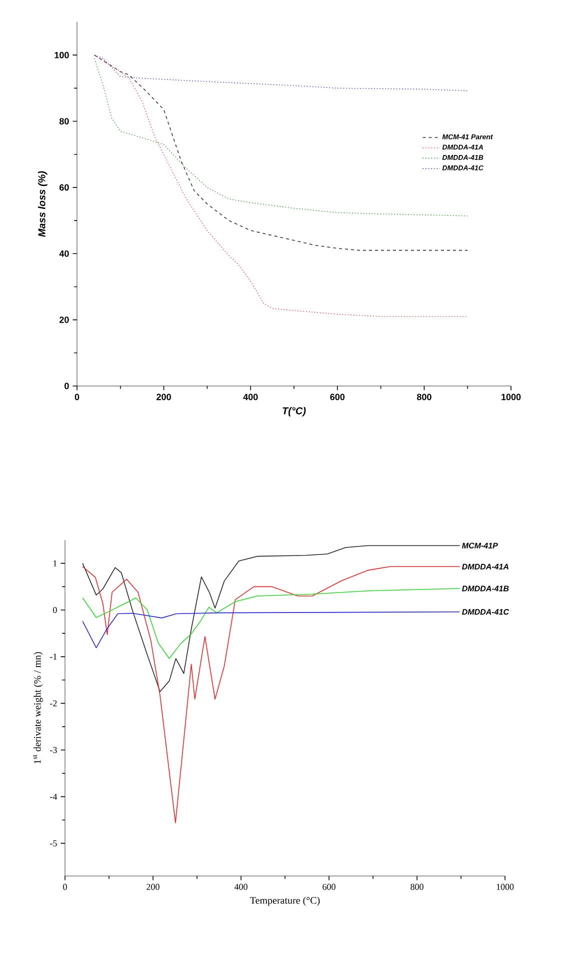  I want to click on y-tick-label: -4, so click(54, 797).